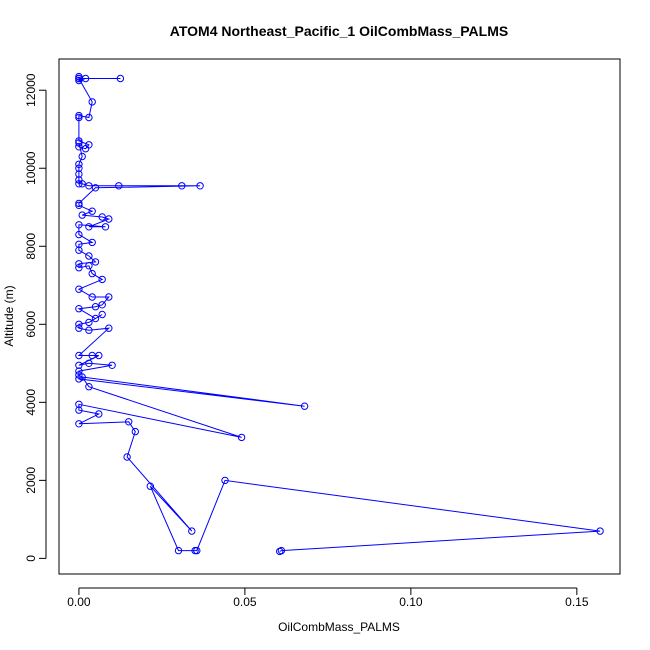  What do you see at coordinates (339, 627) in the screenshot?
I see `x-axis-label: OilCombMass_PALMS` at bounding box center [339, 627].